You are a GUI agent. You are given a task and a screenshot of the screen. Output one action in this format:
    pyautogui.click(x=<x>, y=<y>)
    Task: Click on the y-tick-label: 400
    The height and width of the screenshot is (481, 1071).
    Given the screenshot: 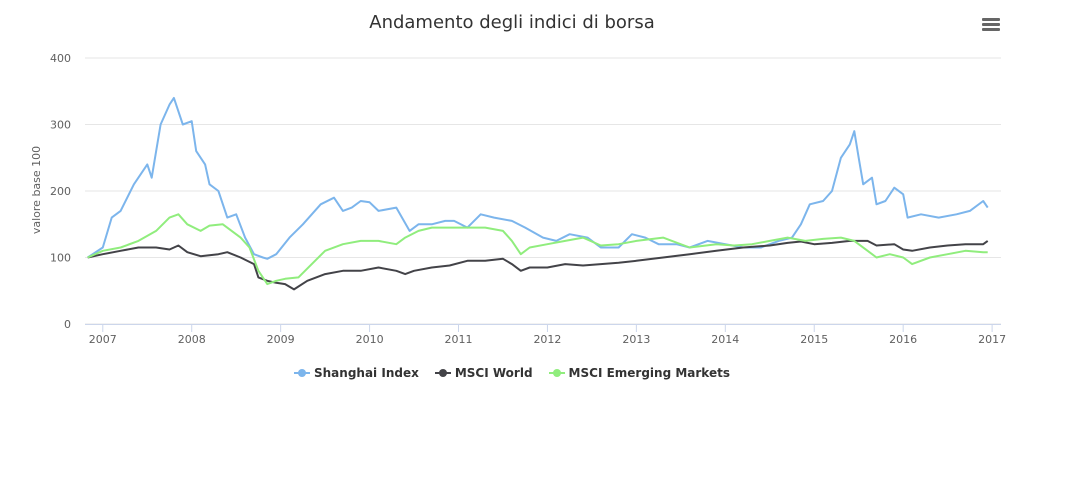 What is the action you would take?
    pyautogui.click(x=60, y=58)
    